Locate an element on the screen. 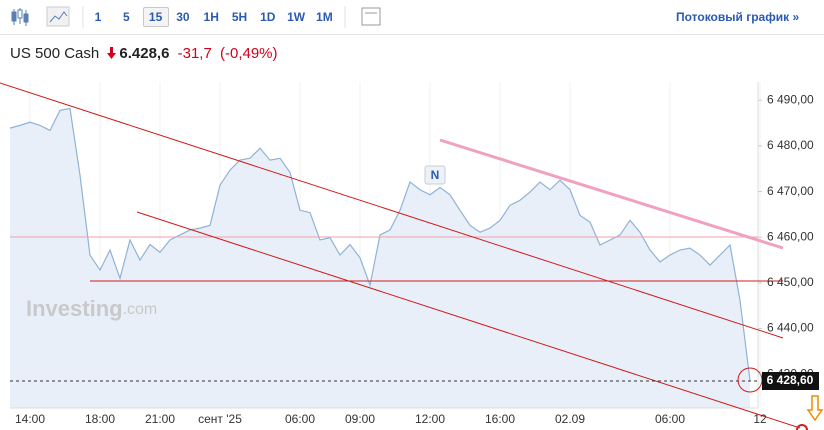 This screenshot has height=430, width=824. interval-button: 5 is located at coordinates (126, 17).